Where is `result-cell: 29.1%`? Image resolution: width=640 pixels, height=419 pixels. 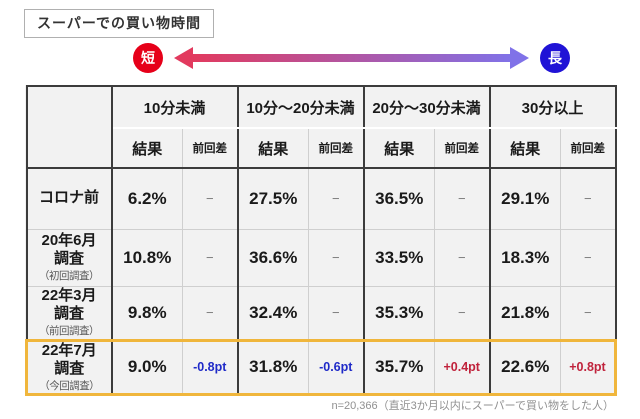 result-cell: 29.1% is located at coordinates (524, 198).